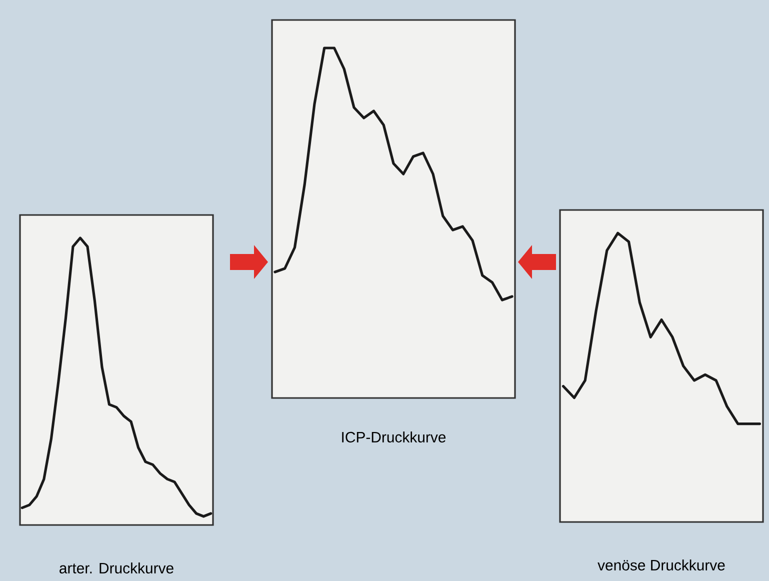  What do you see at coordinates (661, 565) in the screenshot?
I see `x-axis-title: venöse Druckkurve` at bounding box center [661, 565].